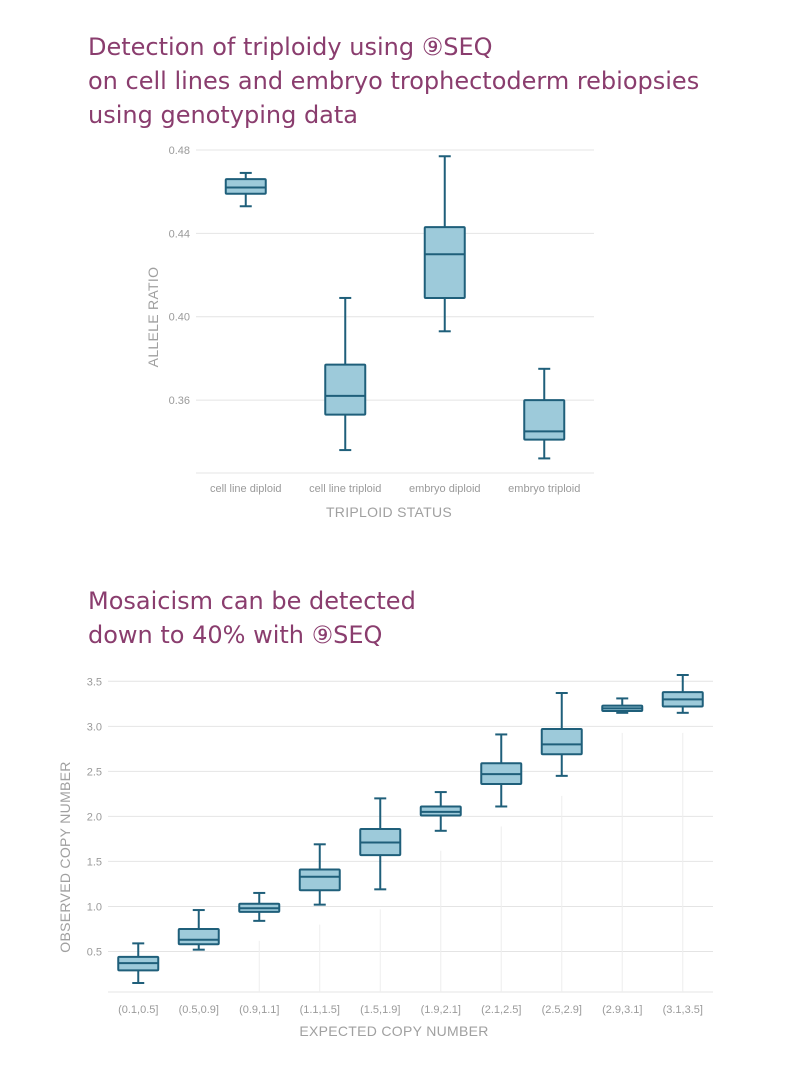  Describe the element at coordinates (320, 1010) in the screenshot. I see `chart2-x-tick-label: (1.1,1.5]` at that location.